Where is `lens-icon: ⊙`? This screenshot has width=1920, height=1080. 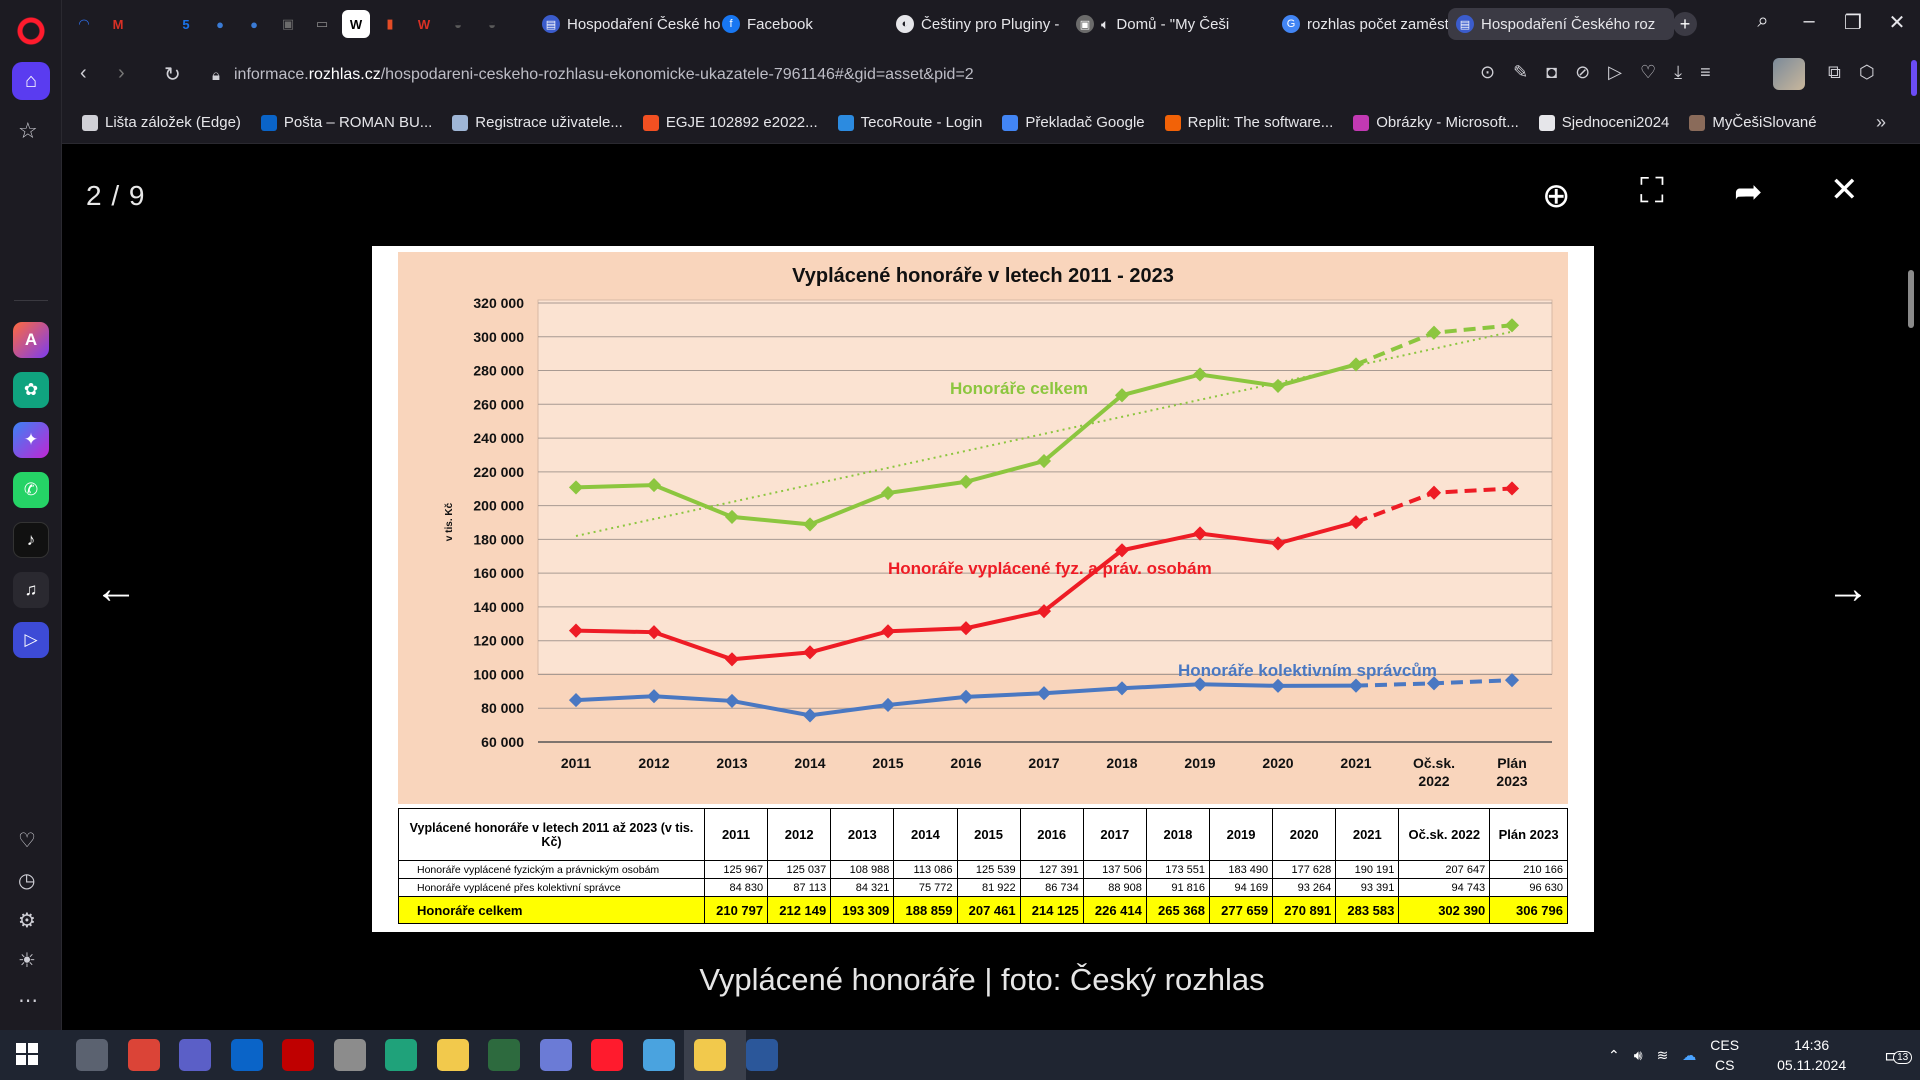
lens-icon: ⊙ is located at coordinates (1488, 72).